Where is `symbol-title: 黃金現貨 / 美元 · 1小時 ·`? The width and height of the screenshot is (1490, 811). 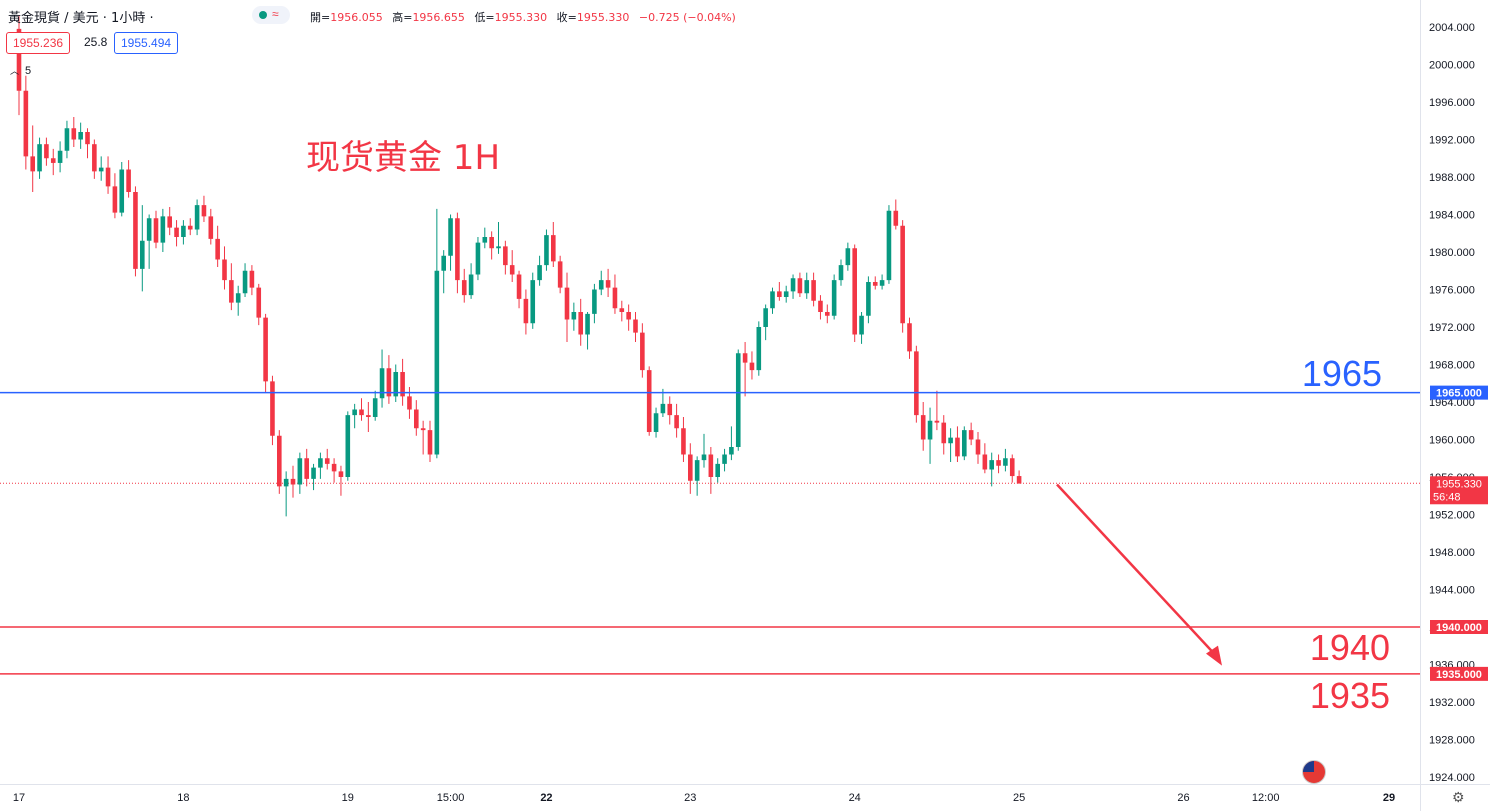 symbol-title: 黃金現貨 / 美元 · 1小時 · is located at coordinates (81, 18).